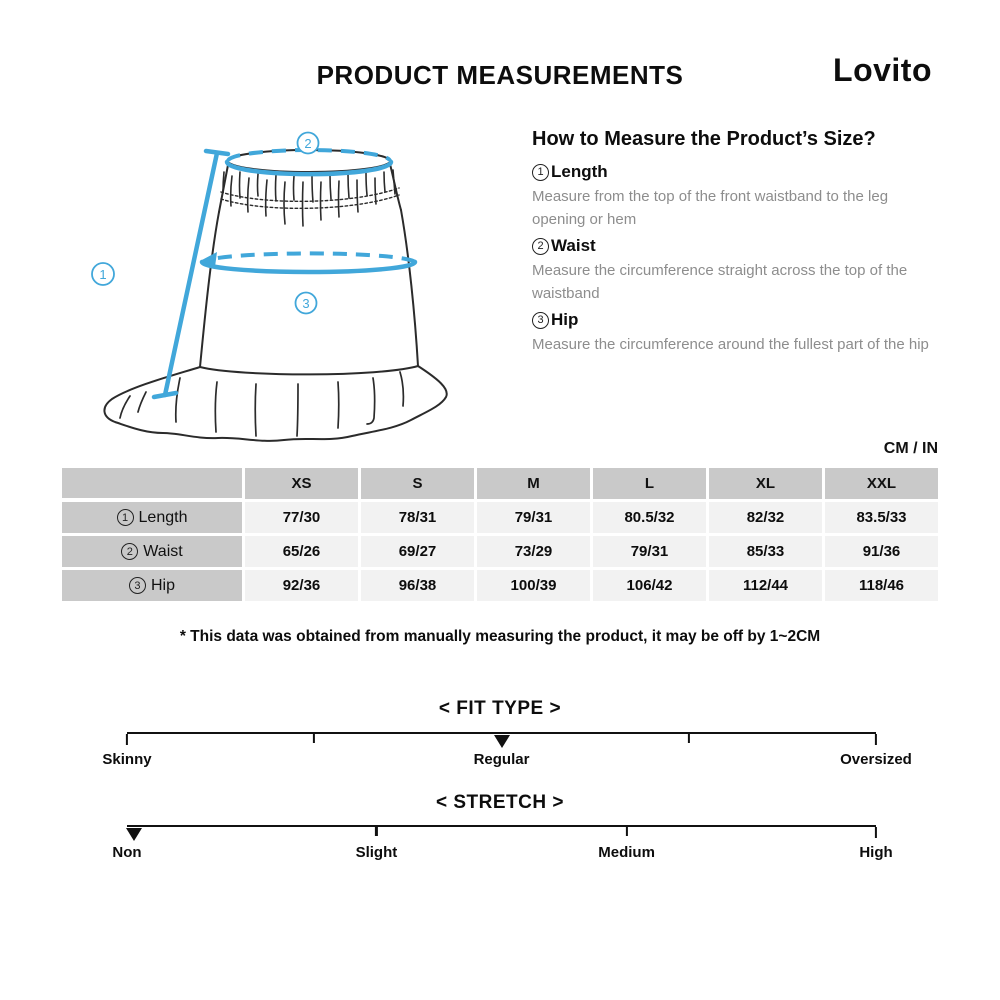  What do you see at coordinates (881, 585) in the screenshot?
I see `cell-hip-xxl: 118/46` at bounding box center [881, 585].